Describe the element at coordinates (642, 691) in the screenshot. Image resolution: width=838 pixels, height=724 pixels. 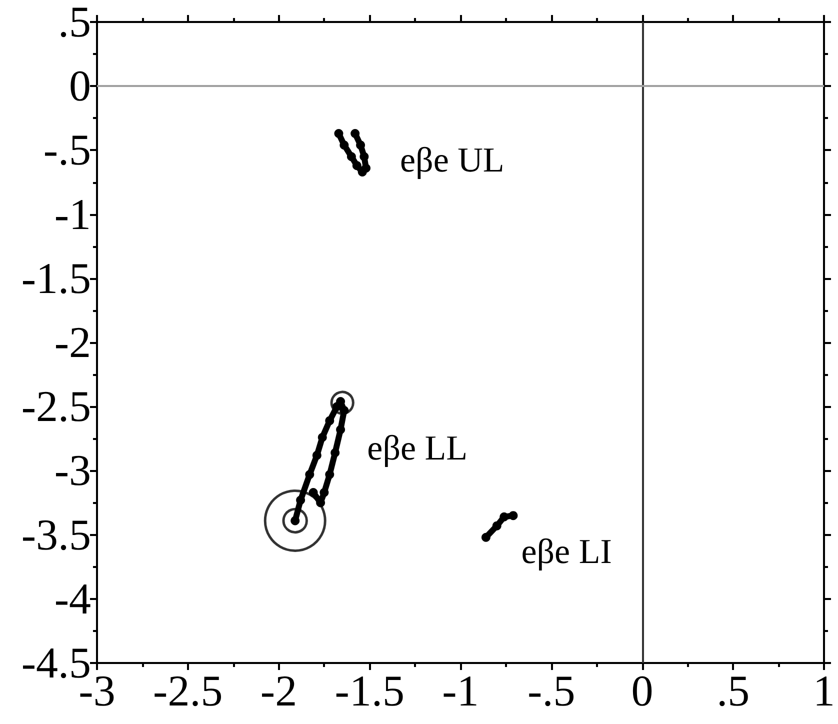
I see `x-tick-label: 0` at that location.